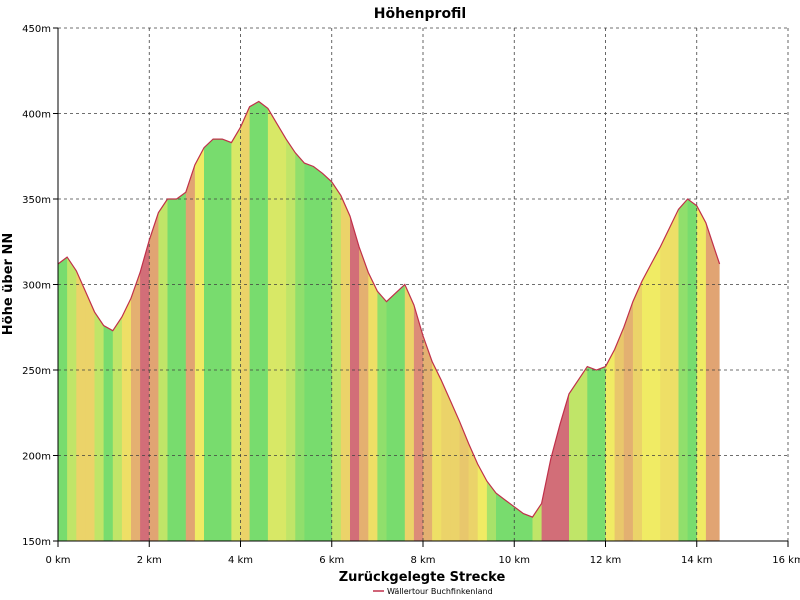  Describe the element at coordinates (514, 560) in the screenshot. I see `x-tick-label: 10 km` at that location.